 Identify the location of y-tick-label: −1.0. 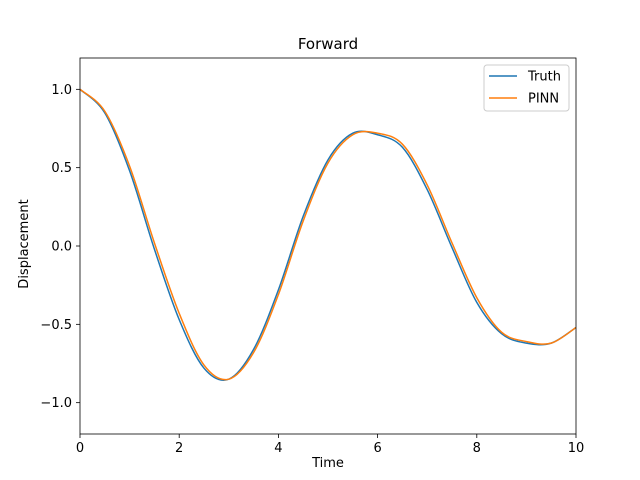
(56, 403).